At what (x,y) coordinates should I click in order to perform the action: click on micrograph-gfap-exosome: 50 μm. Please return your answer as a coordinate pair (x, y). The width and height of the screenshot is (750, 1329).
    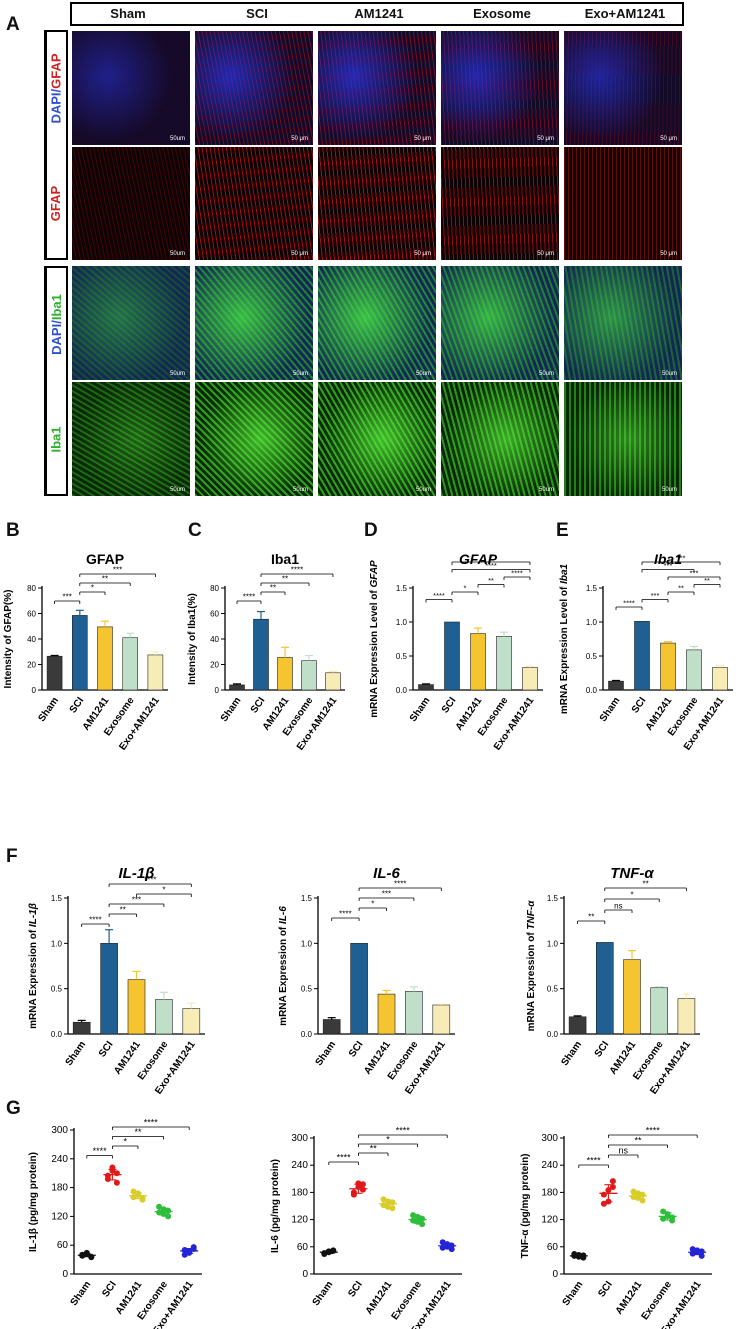
    Looking at the image, I should click on (500, 203).